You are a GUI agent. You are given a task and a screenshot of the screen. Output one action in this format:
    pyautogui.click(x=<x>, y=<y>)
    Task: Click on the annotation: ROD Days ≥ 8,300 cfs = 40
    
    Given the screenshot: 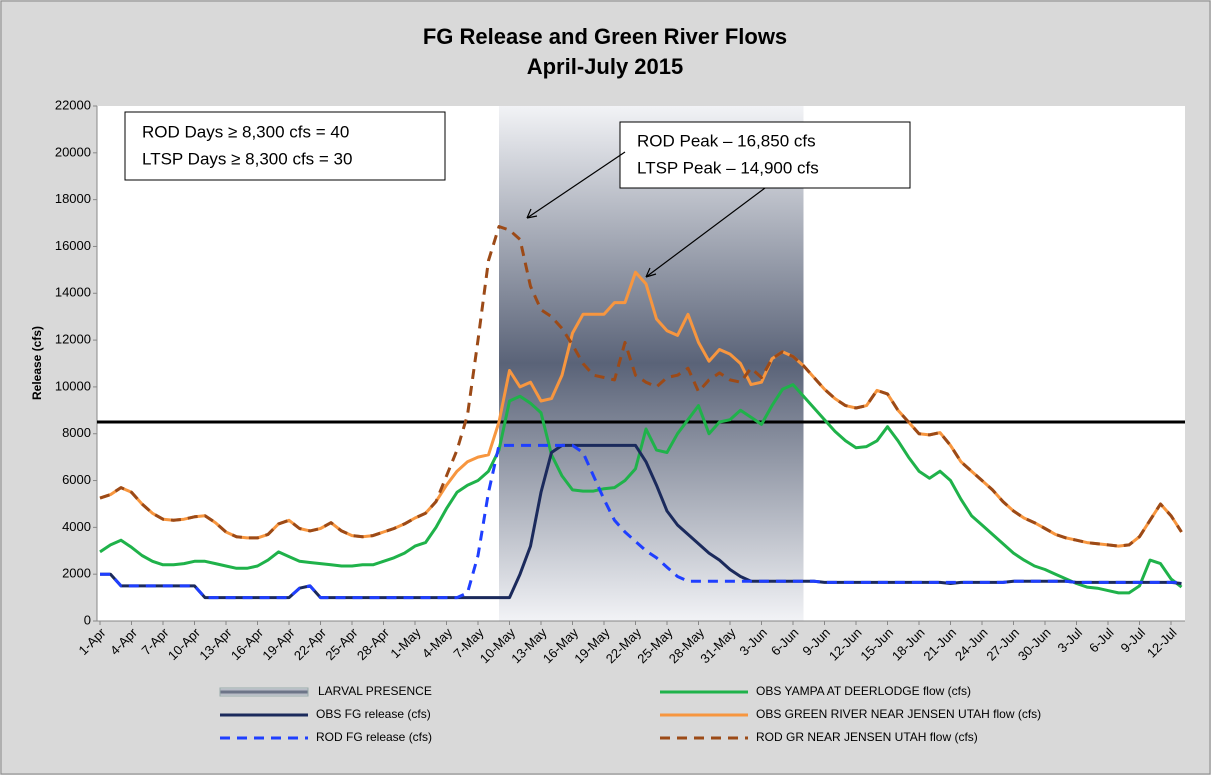 What is the action you would take?
    pyautogui.click(x=245, y=131)
    